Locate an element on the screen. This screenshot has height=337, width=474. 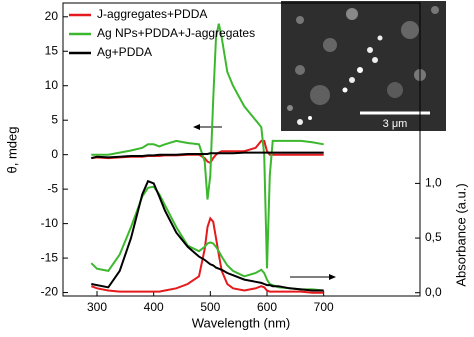
x-tick-label: 300 is located at coordinates (97, 307).